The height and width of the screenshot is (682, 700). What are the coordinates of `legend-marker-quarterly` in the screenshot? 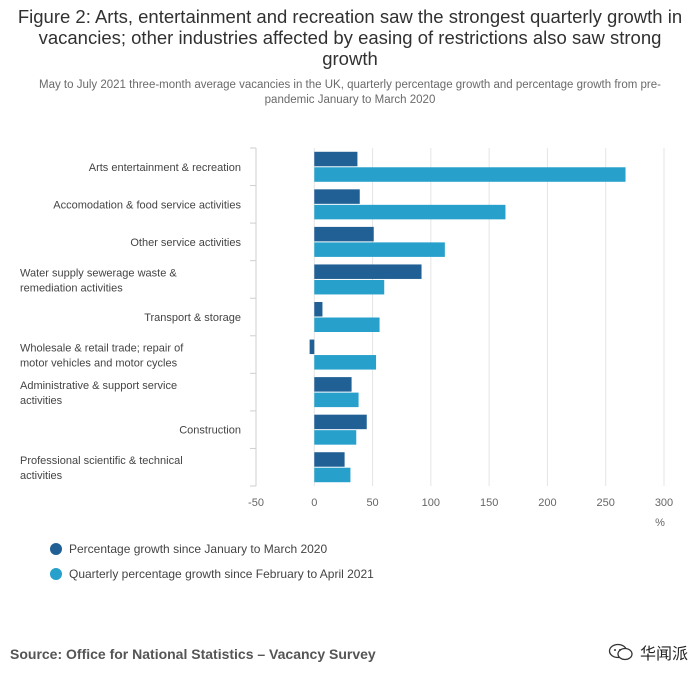 It's located at (56, 574).